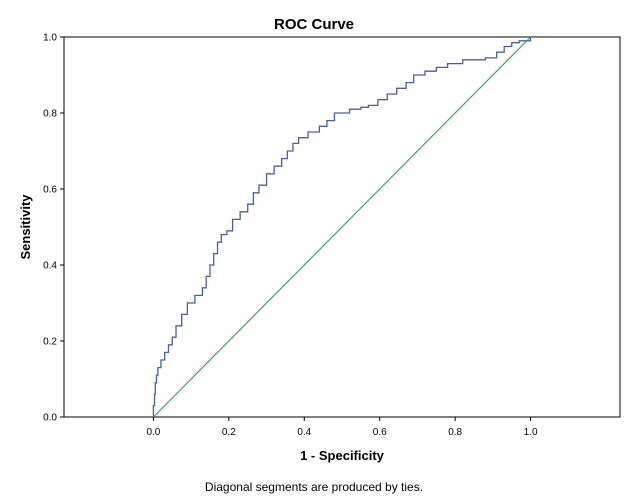 The width and height of the screenshot is (629, 504). I want to click on x-axis: 0.0 0.2 0.4 0.6 0.8 1.0, so click(342, 427).